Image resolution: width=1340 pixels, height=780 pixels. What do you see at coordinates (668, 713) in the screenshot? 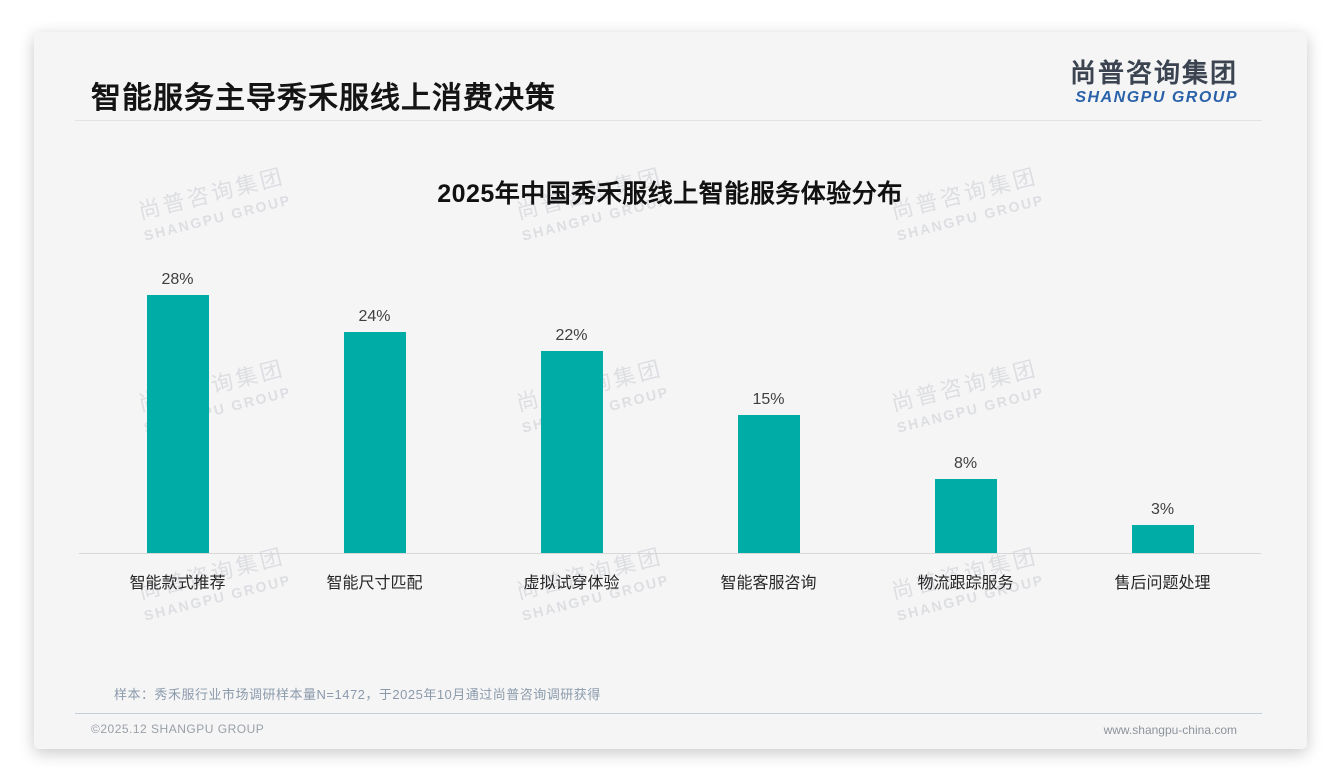
I see `footer-divider` at bounding box center [668, 713].